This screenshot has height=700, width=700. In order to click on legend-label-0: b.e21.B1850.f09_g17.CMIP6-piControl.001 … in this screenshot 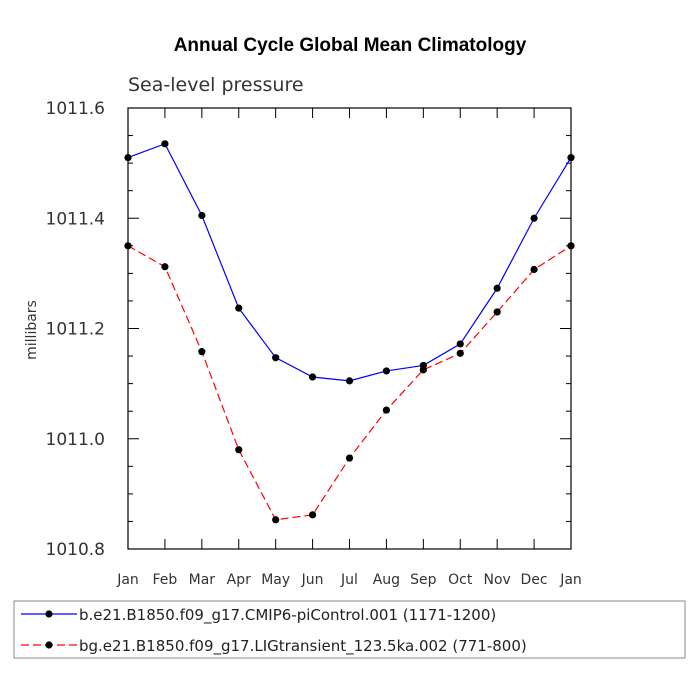, I will do `click(287, 615)`.